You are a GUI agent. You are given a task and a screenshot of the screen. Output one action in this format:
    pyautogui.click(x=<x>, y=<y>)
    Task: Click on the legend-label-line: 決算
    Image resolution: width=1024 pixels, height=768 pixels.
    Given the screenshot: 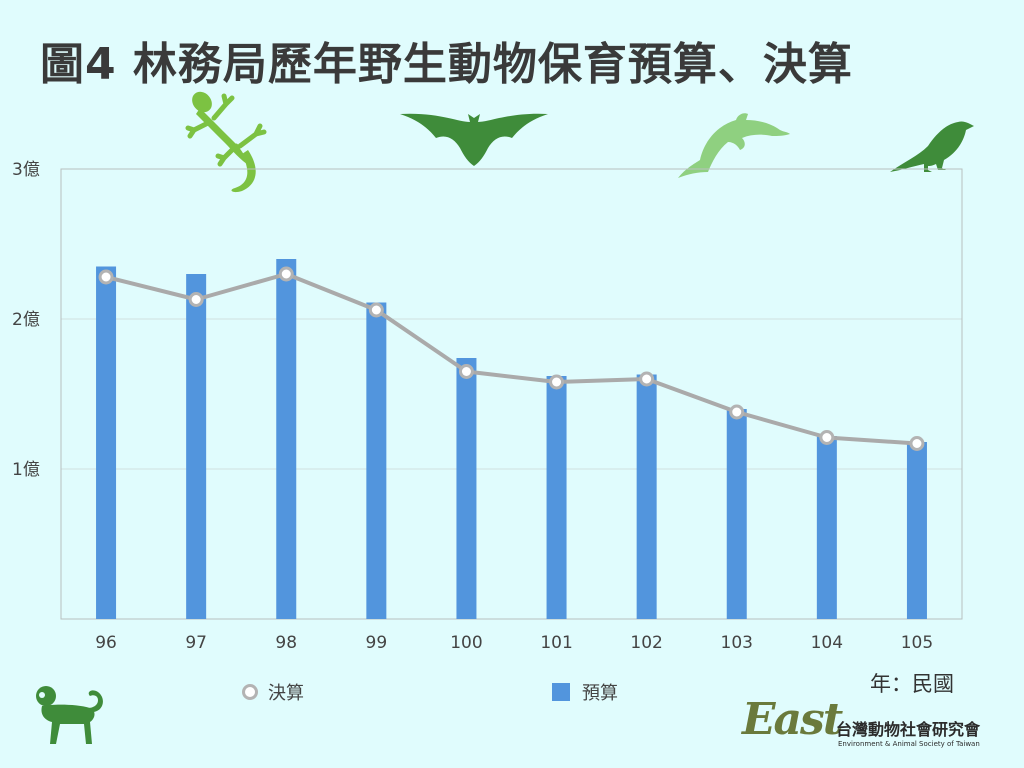 What is the action you would take?
    pyautogui.click(x=286, y=693)
    